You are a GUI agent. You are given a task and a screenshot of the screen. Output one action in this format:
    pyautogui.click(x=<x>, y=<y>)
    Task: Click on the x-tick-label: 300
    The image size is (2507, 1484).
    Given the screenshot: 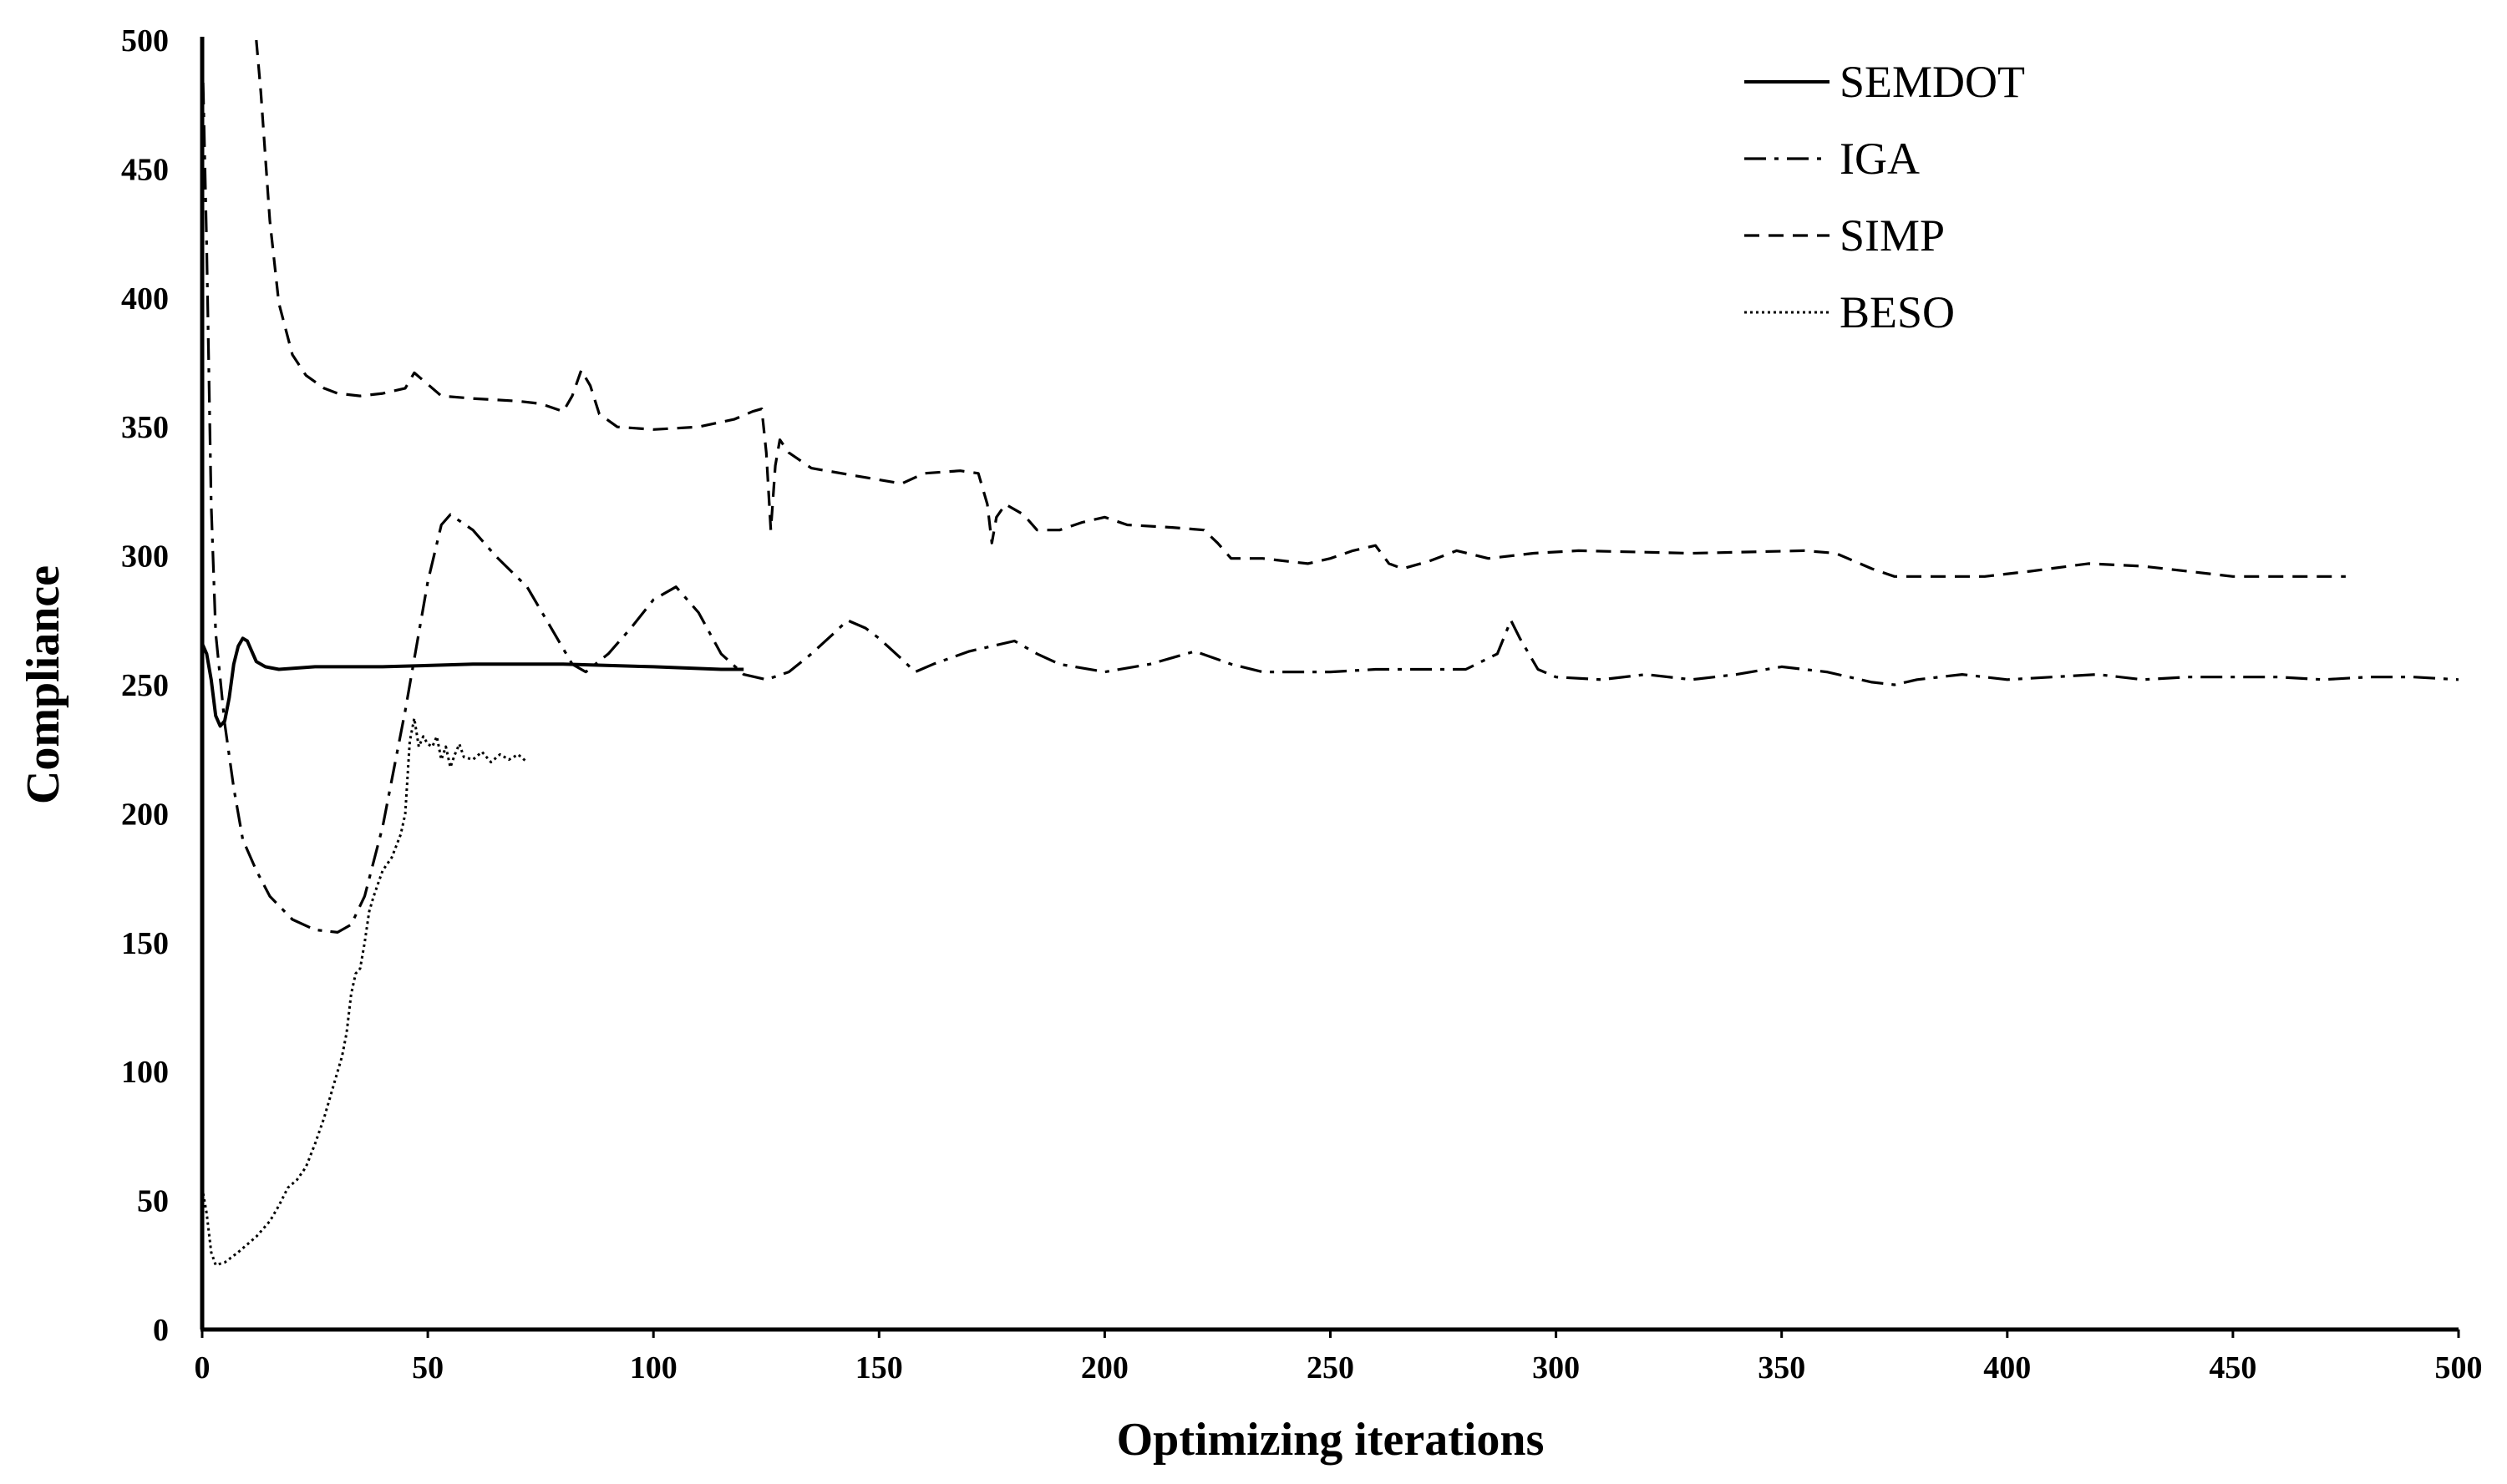 What is the action you would take?
    pyautogui.click(x=1556, y=1367)
    